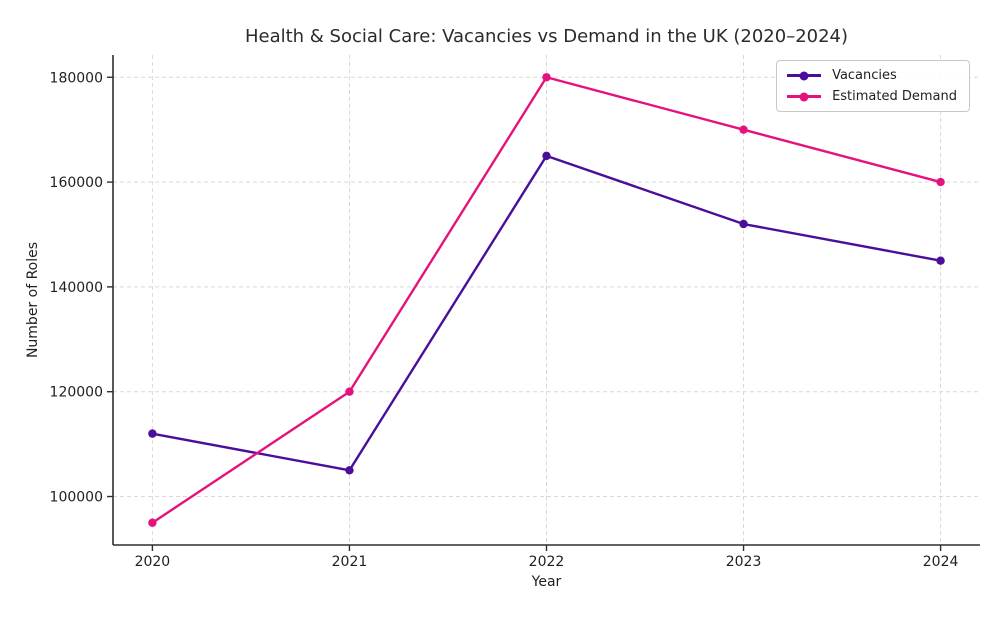 The width and height of the screenshot is (1000, 620). I want to click on y-tick-label: 140000, so click(76, 288).